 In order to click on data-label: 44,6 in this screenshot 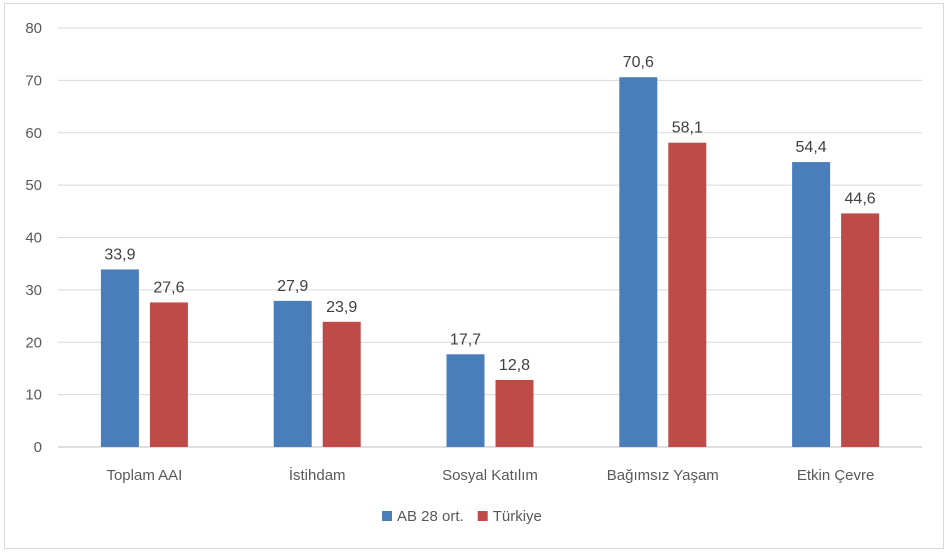, I will do `click(860, 198)`.